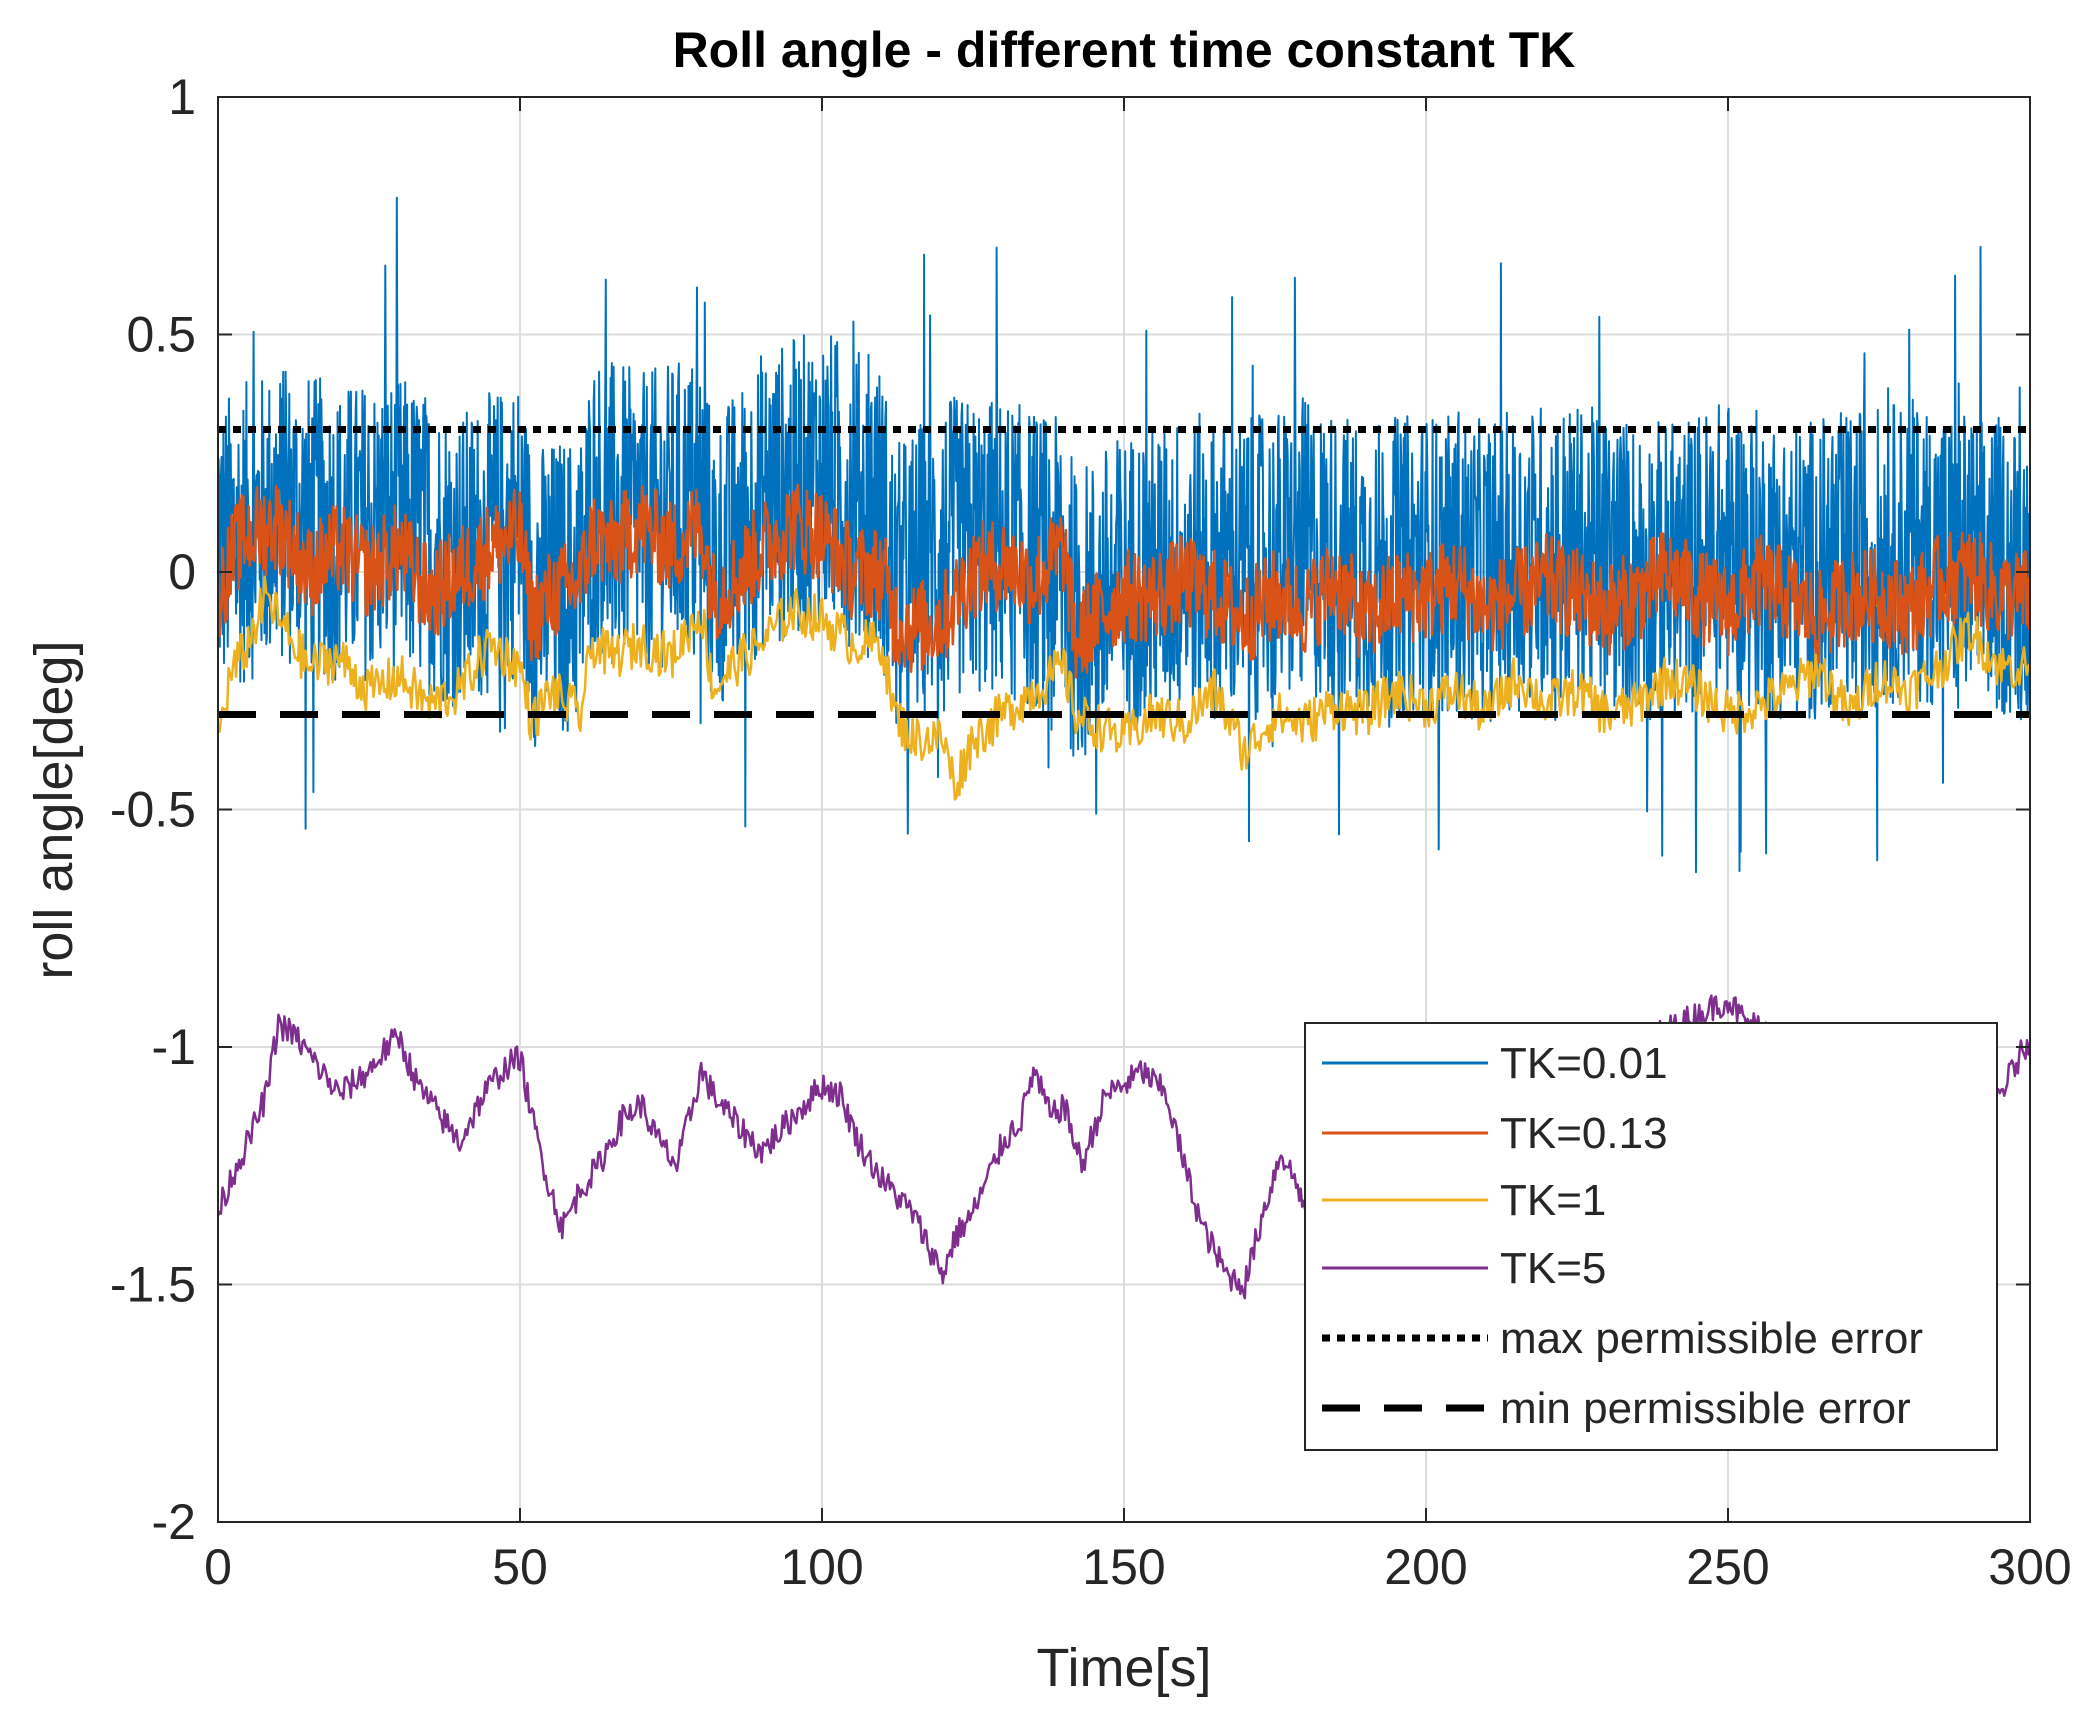 The height and width of the screenshot is (1716, 2094). What do you see at coordinates (218, 1567) in the screenshot?
I see `x-tick-label: 0` at bounding box center [218, 1567].